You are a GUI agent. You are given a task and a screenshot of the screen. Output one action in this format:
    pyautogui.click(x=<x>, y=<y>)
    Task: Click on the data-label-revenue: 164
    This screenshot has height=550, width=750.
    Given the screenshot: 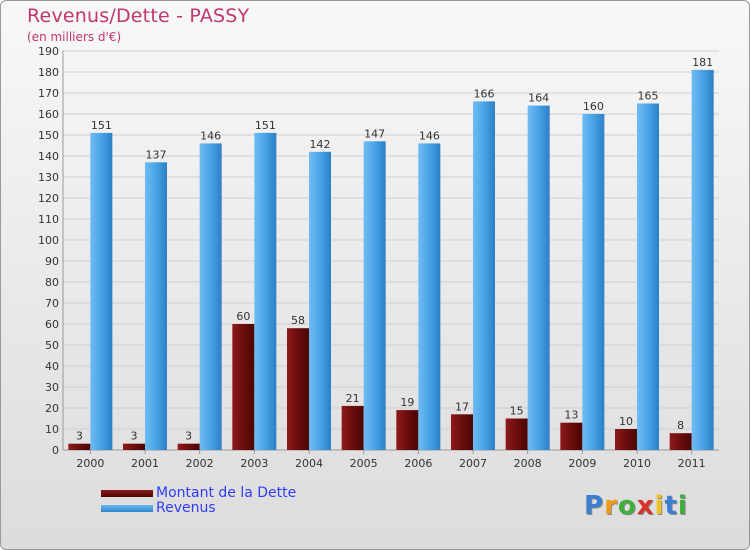 What is the action you would take?
    pyautogui.click(x=538, y=98)
    